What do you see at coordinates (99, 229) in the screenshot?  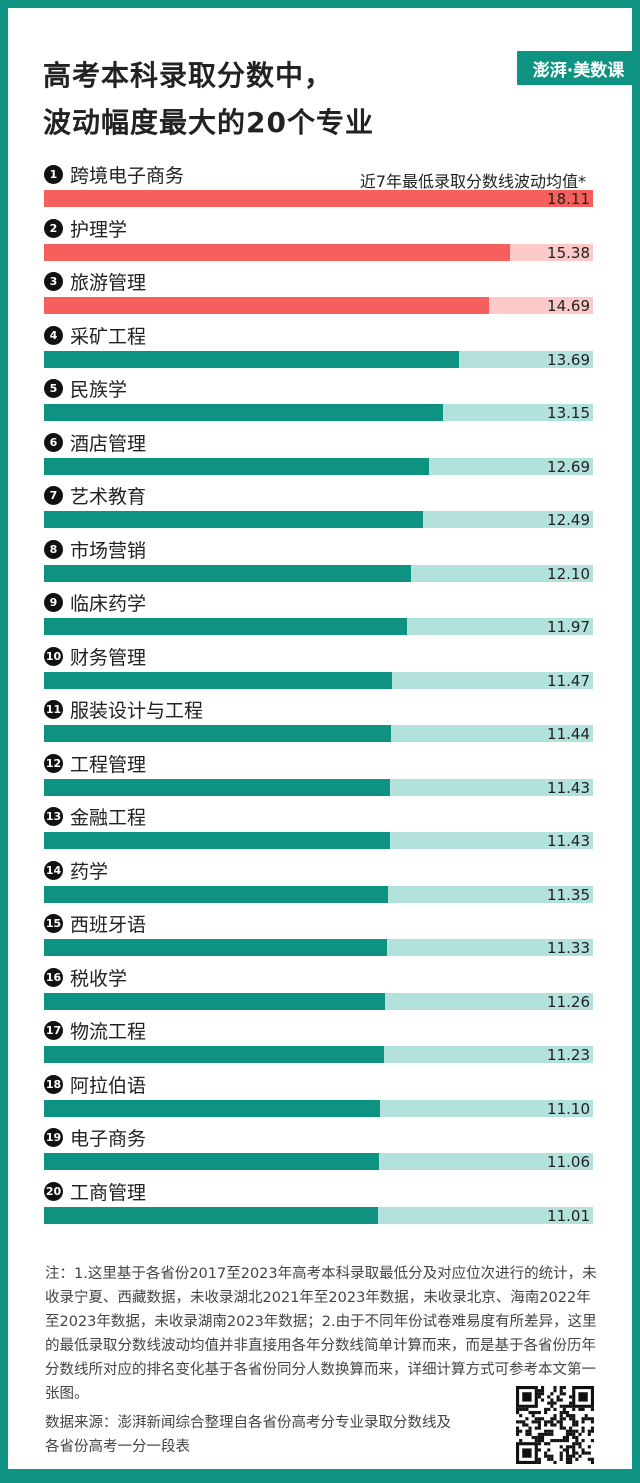 I see `category-name: 护理学` at bounding box center [99, 229].